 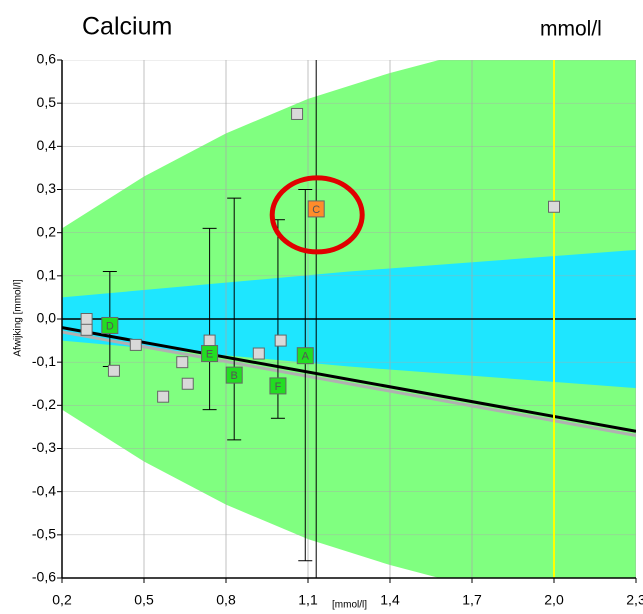 I want to click on x-axis-label: [mmol/l], so click(x=349, y=605).